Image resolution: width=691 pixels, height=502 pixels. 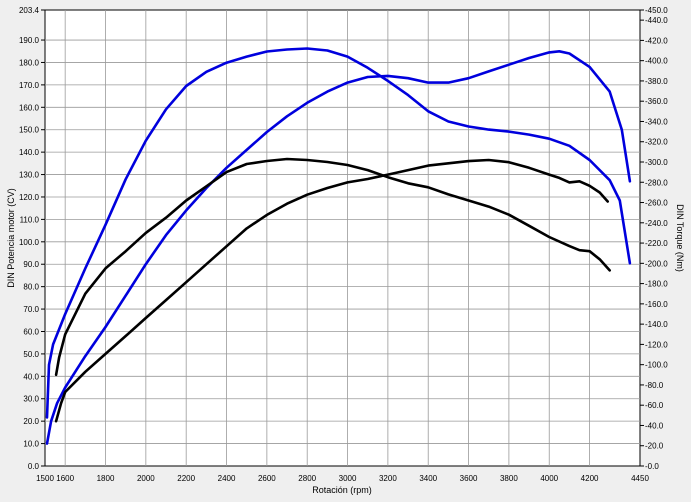 I want to click on y-left-tick-label: 110.0, so click(x=30, y=219).